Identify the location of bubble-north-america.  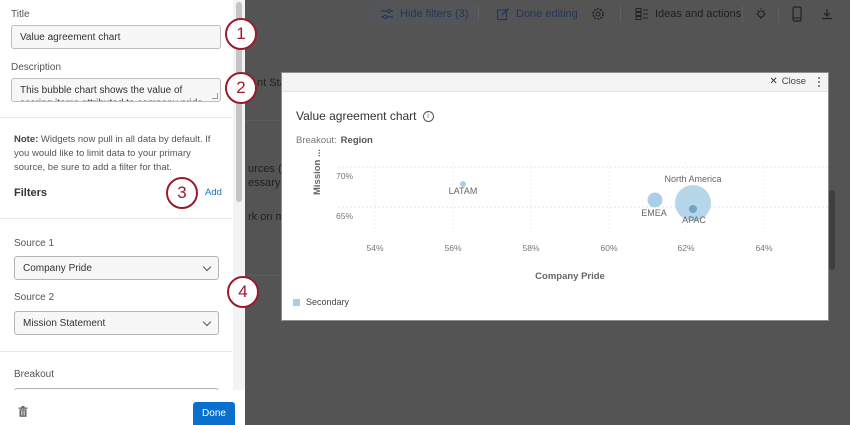
(693, 203).